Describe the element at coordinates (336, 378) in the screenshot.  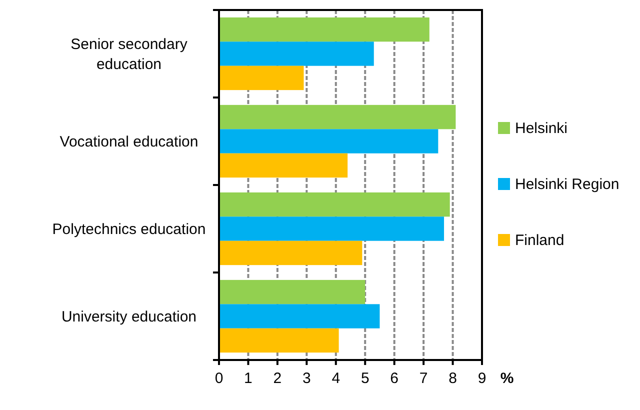
I see `x-tick-label: 4` at that location.